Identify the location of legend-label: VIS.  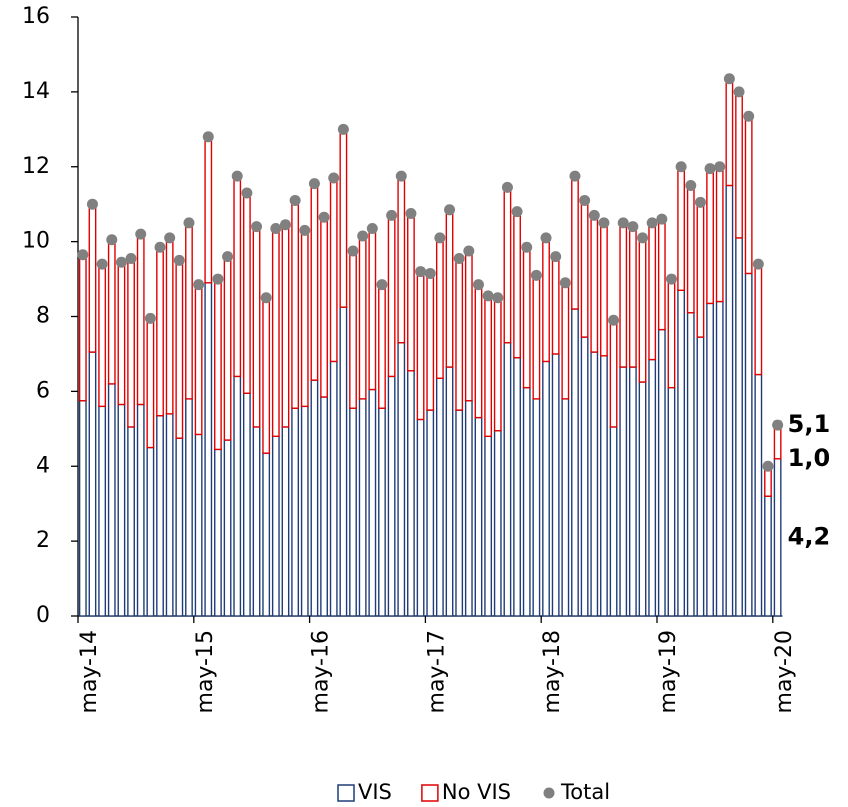
(375, 792).